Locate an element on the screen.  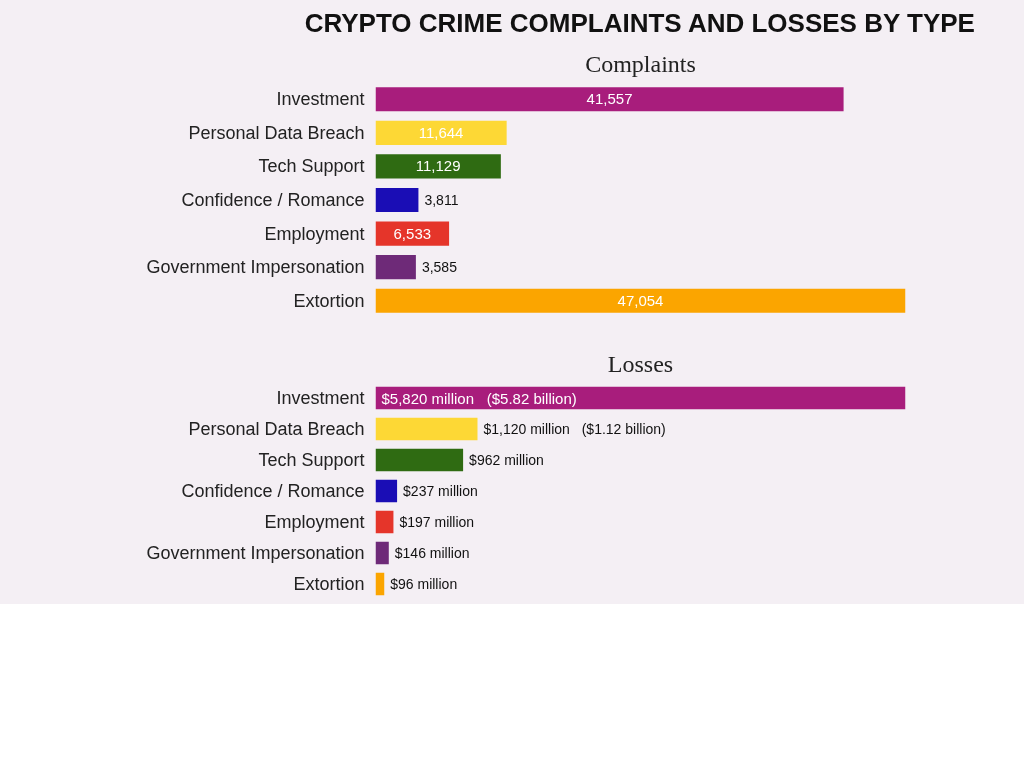
data-label: $962 million is located at coordinates (506, 460).